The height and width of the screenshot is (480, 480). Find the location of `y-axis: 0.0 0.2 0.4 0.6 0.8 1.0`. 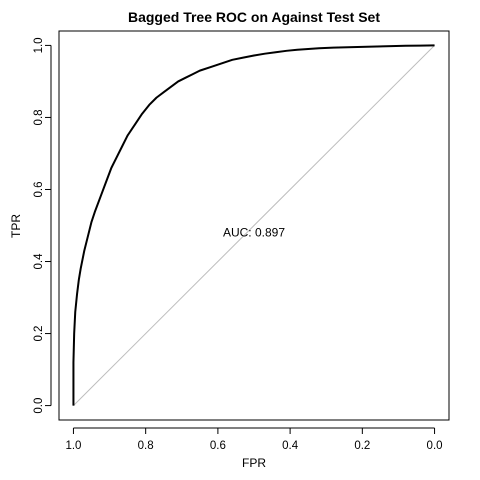

y-axis: 0.0 0.2 0.4 0.6 0.8 1.0 is located at coordinates (42, 225).